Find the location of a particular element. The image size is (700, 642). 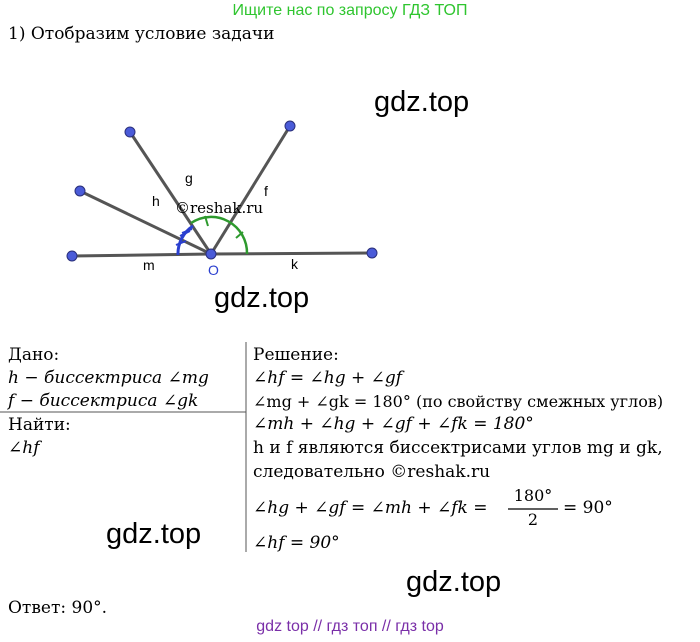

ray-g is located at coordinates (170, 193).